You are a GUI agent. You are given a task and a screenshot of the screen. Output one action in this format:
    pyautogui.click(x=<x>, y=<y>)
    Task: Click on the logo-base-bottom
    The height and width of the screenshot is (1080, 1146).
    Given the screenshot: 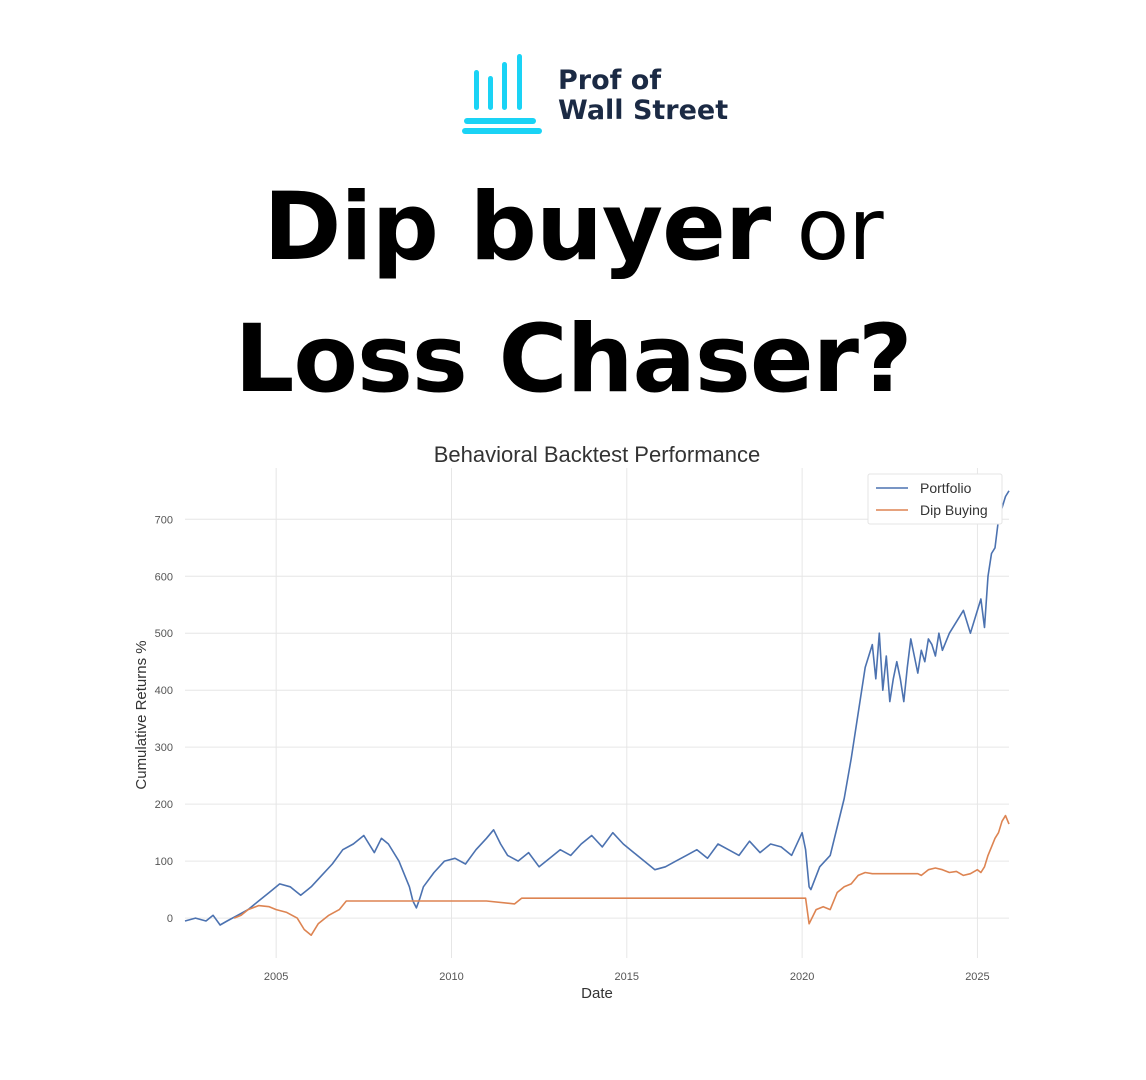 What is the action you would take?
    pyautogui.click(x=502, y=131)
    